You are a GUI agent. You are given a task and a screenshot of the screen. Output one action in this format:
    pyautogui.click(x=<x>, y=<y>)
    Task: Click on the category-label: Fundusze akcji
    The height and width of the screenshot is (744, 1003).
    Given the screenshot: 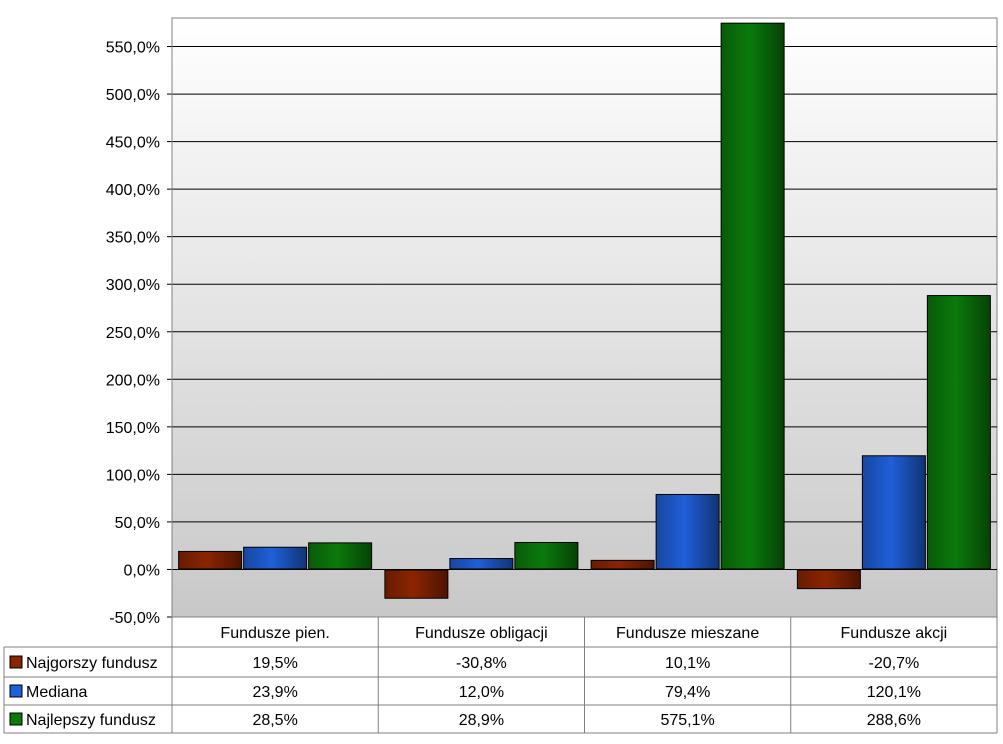 What is the action you would take?
    pyautogui.click(x=894, y=633)
    